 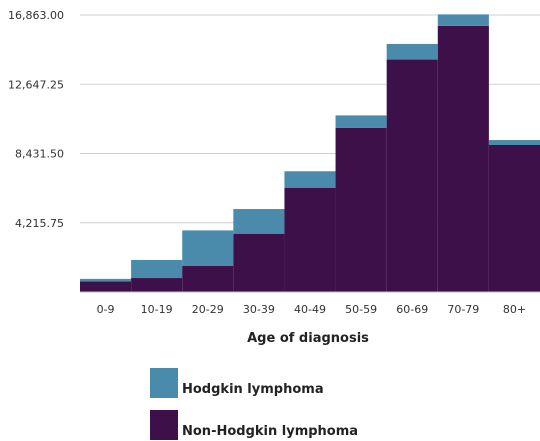 What do you see at coordinates (164, 425) in the screenshot?
I see `legend-swatch-non-hodgkin` at bounding box center [164, 425].